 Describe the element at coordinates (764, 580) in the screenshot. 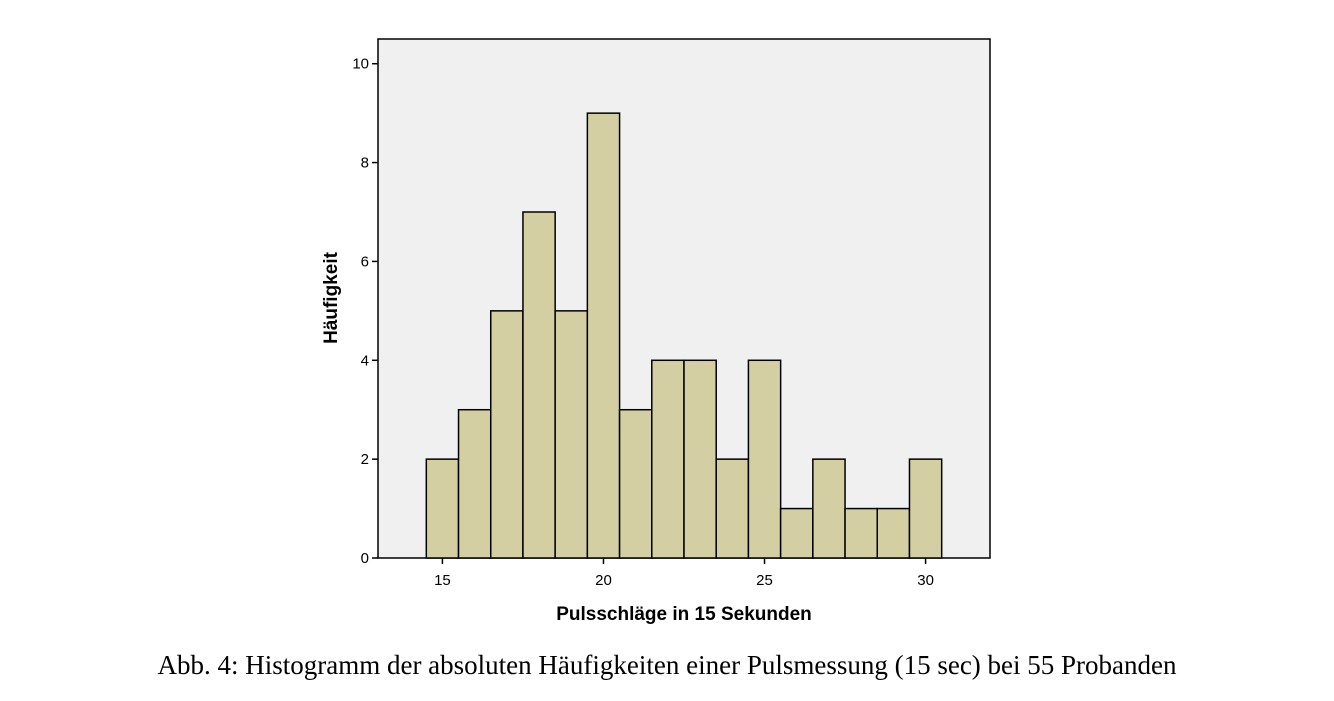

I see `x-tick-label: 25` at that location.